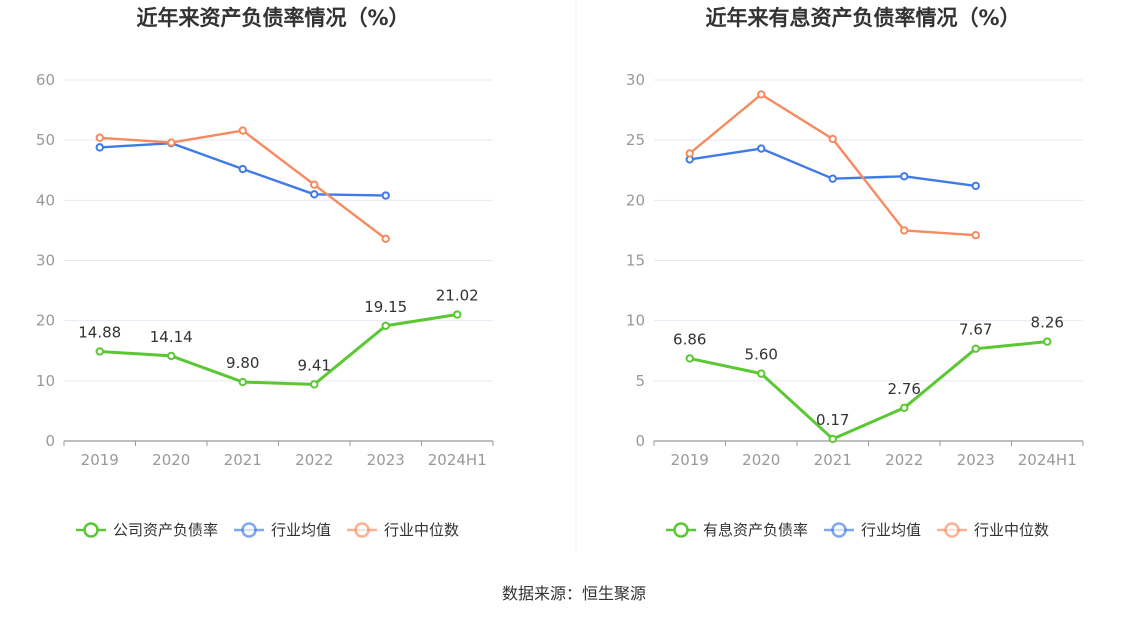  What do you see at coordinates (689, 339) in the screenshot?
I see `chart-1-data-label: 6.86` at bounding box center [689, 339].